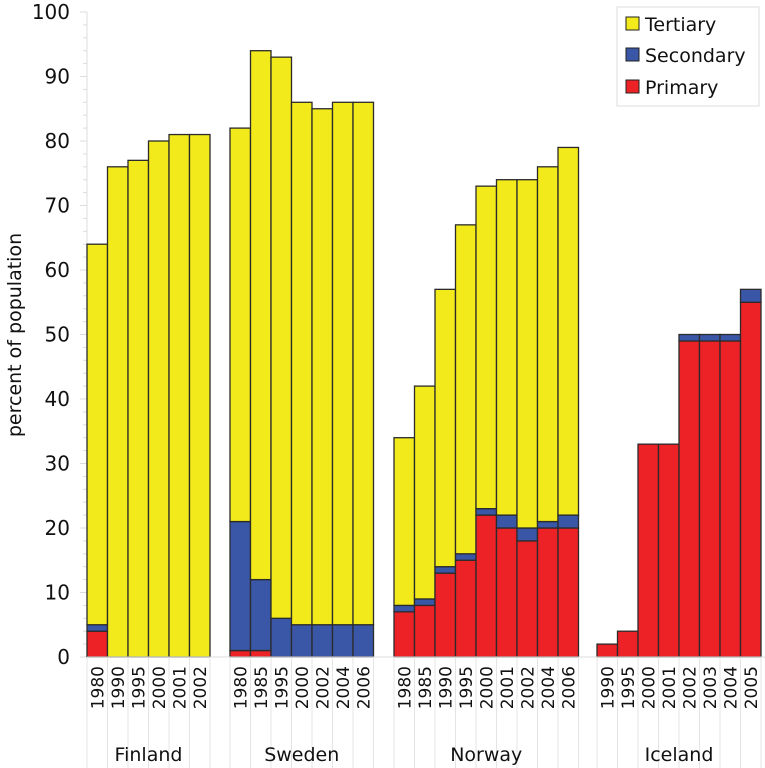 Image resolution: width=765 pixels, height=768 pixels. Describe the element at coordinates (679, 755) in the screenshot. I see `group-label-iceland: Iceland` at that location.